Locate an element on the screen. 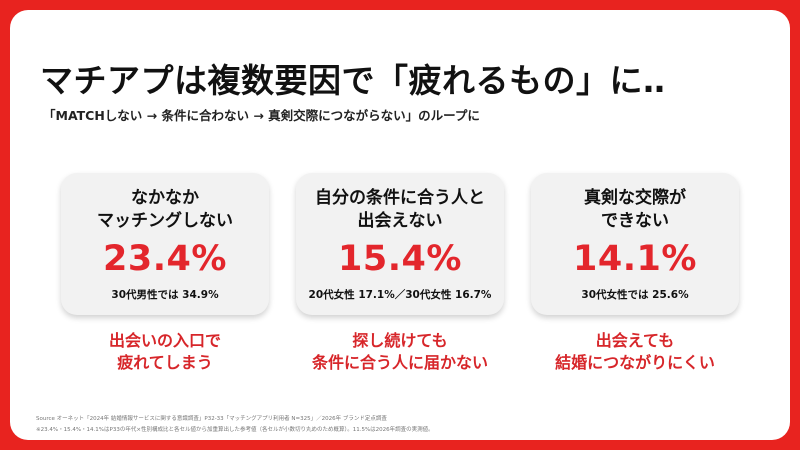 The image size is (800, 450). stat-card-matching: なかなか マッチングしない 23.4% 30代男性では 34.9% is located at coordinates (165, 244).